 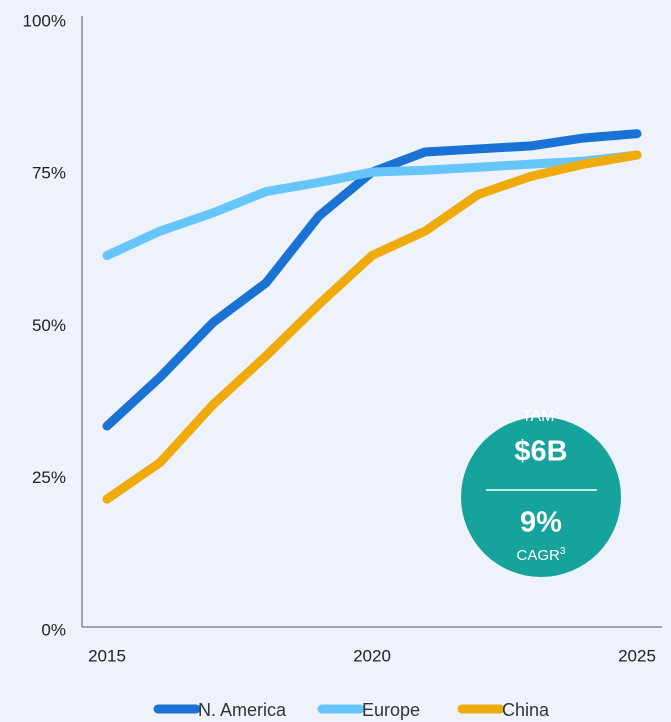 What do you see at coordinates (538, 416) in the screenshot?
I see `tam-label-text: TAM` at bounding box center [538, 416].